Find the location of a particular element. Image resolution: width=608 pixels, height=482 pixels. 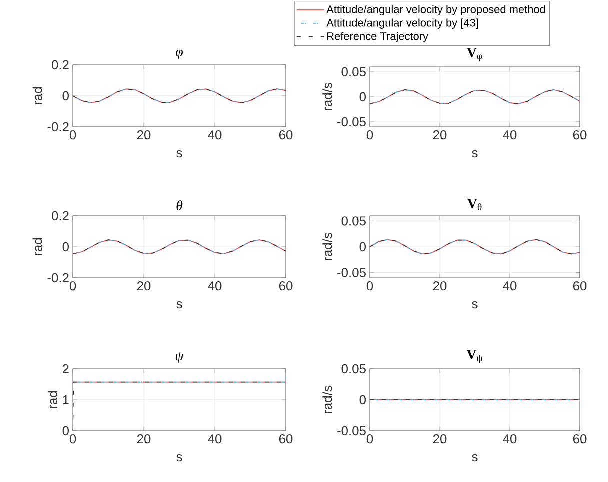

chart-title: θ is located at coordinates (179, 205).